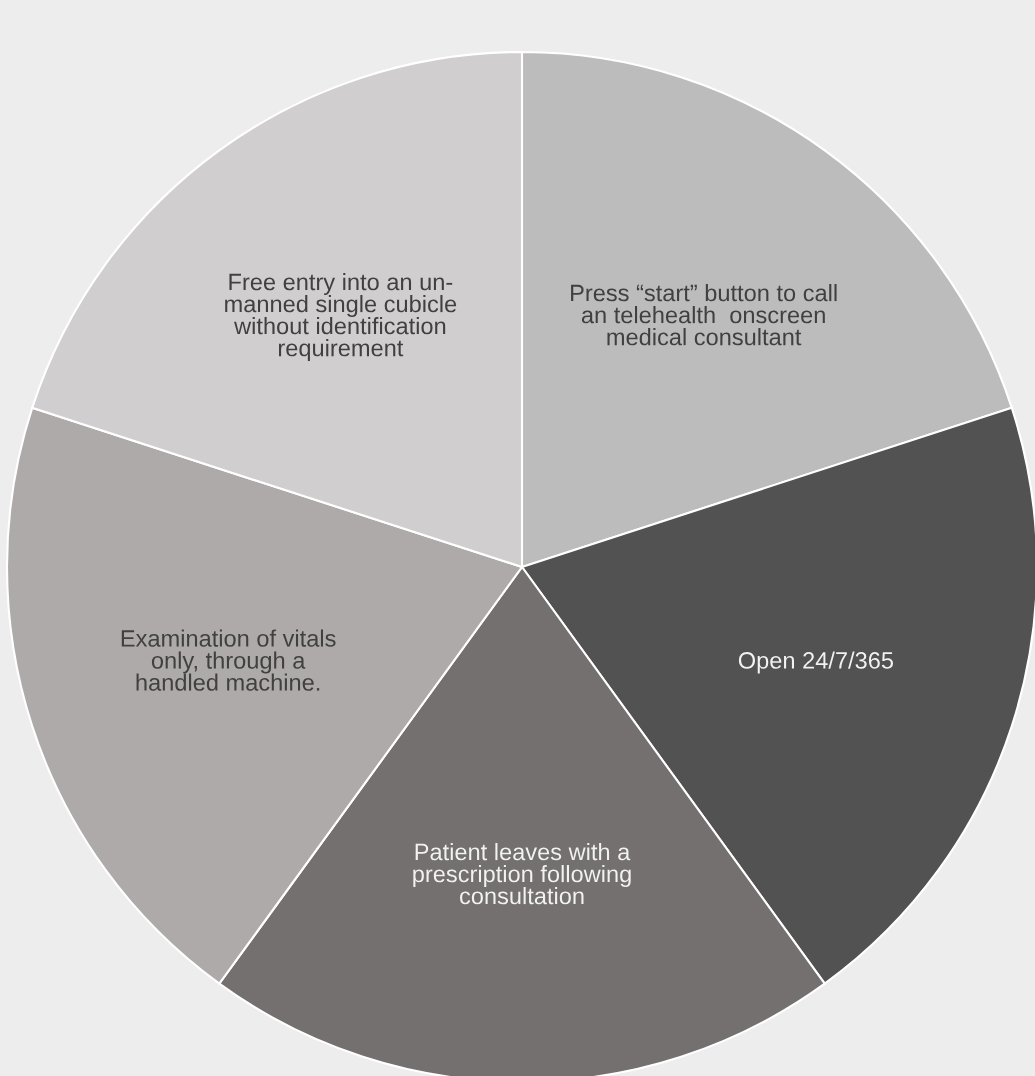  I want to click on slice-label: Patient leaves with a prescription following consultation, so click(522, 873).